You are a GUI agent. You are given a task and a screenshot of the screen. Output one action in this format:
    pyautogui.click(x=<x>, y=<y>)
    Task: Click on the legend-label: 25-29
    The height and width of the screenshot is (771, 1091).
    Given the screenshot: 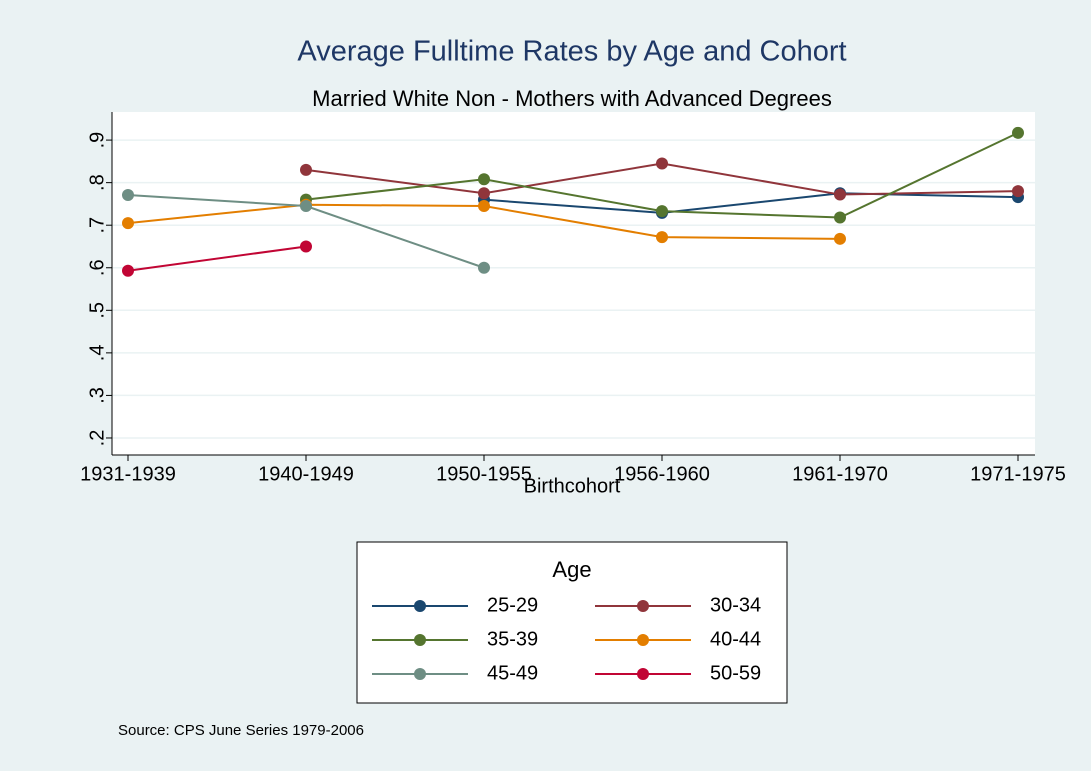 What is the action you would take?
    pyautogui.click(x=512, y=605)
    